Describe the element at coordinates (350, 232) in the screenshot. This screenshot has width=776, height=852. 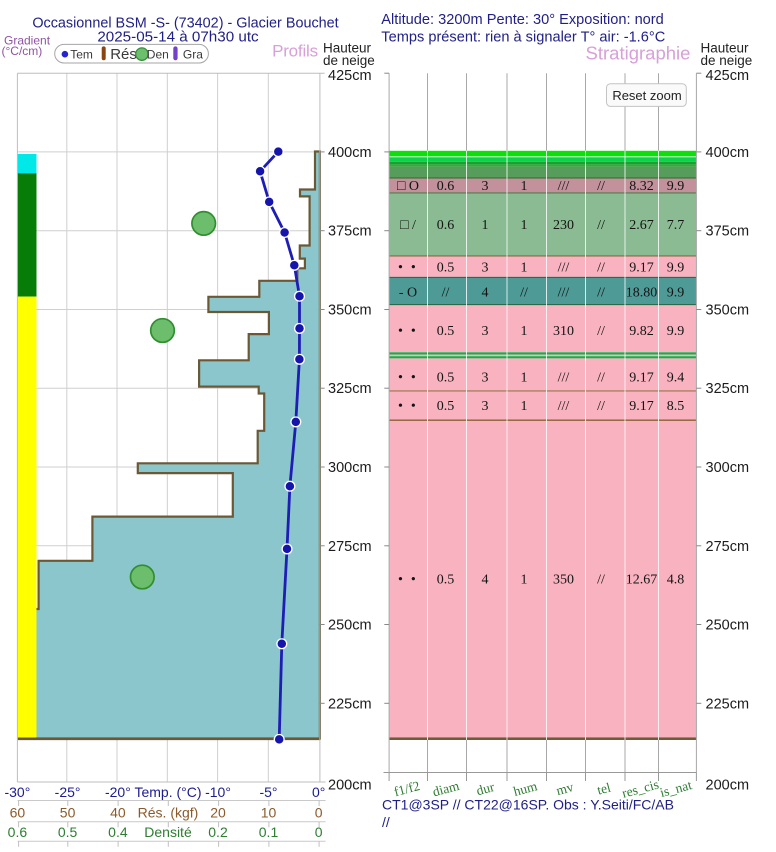
I see `svg-text: 375cm` at that location.